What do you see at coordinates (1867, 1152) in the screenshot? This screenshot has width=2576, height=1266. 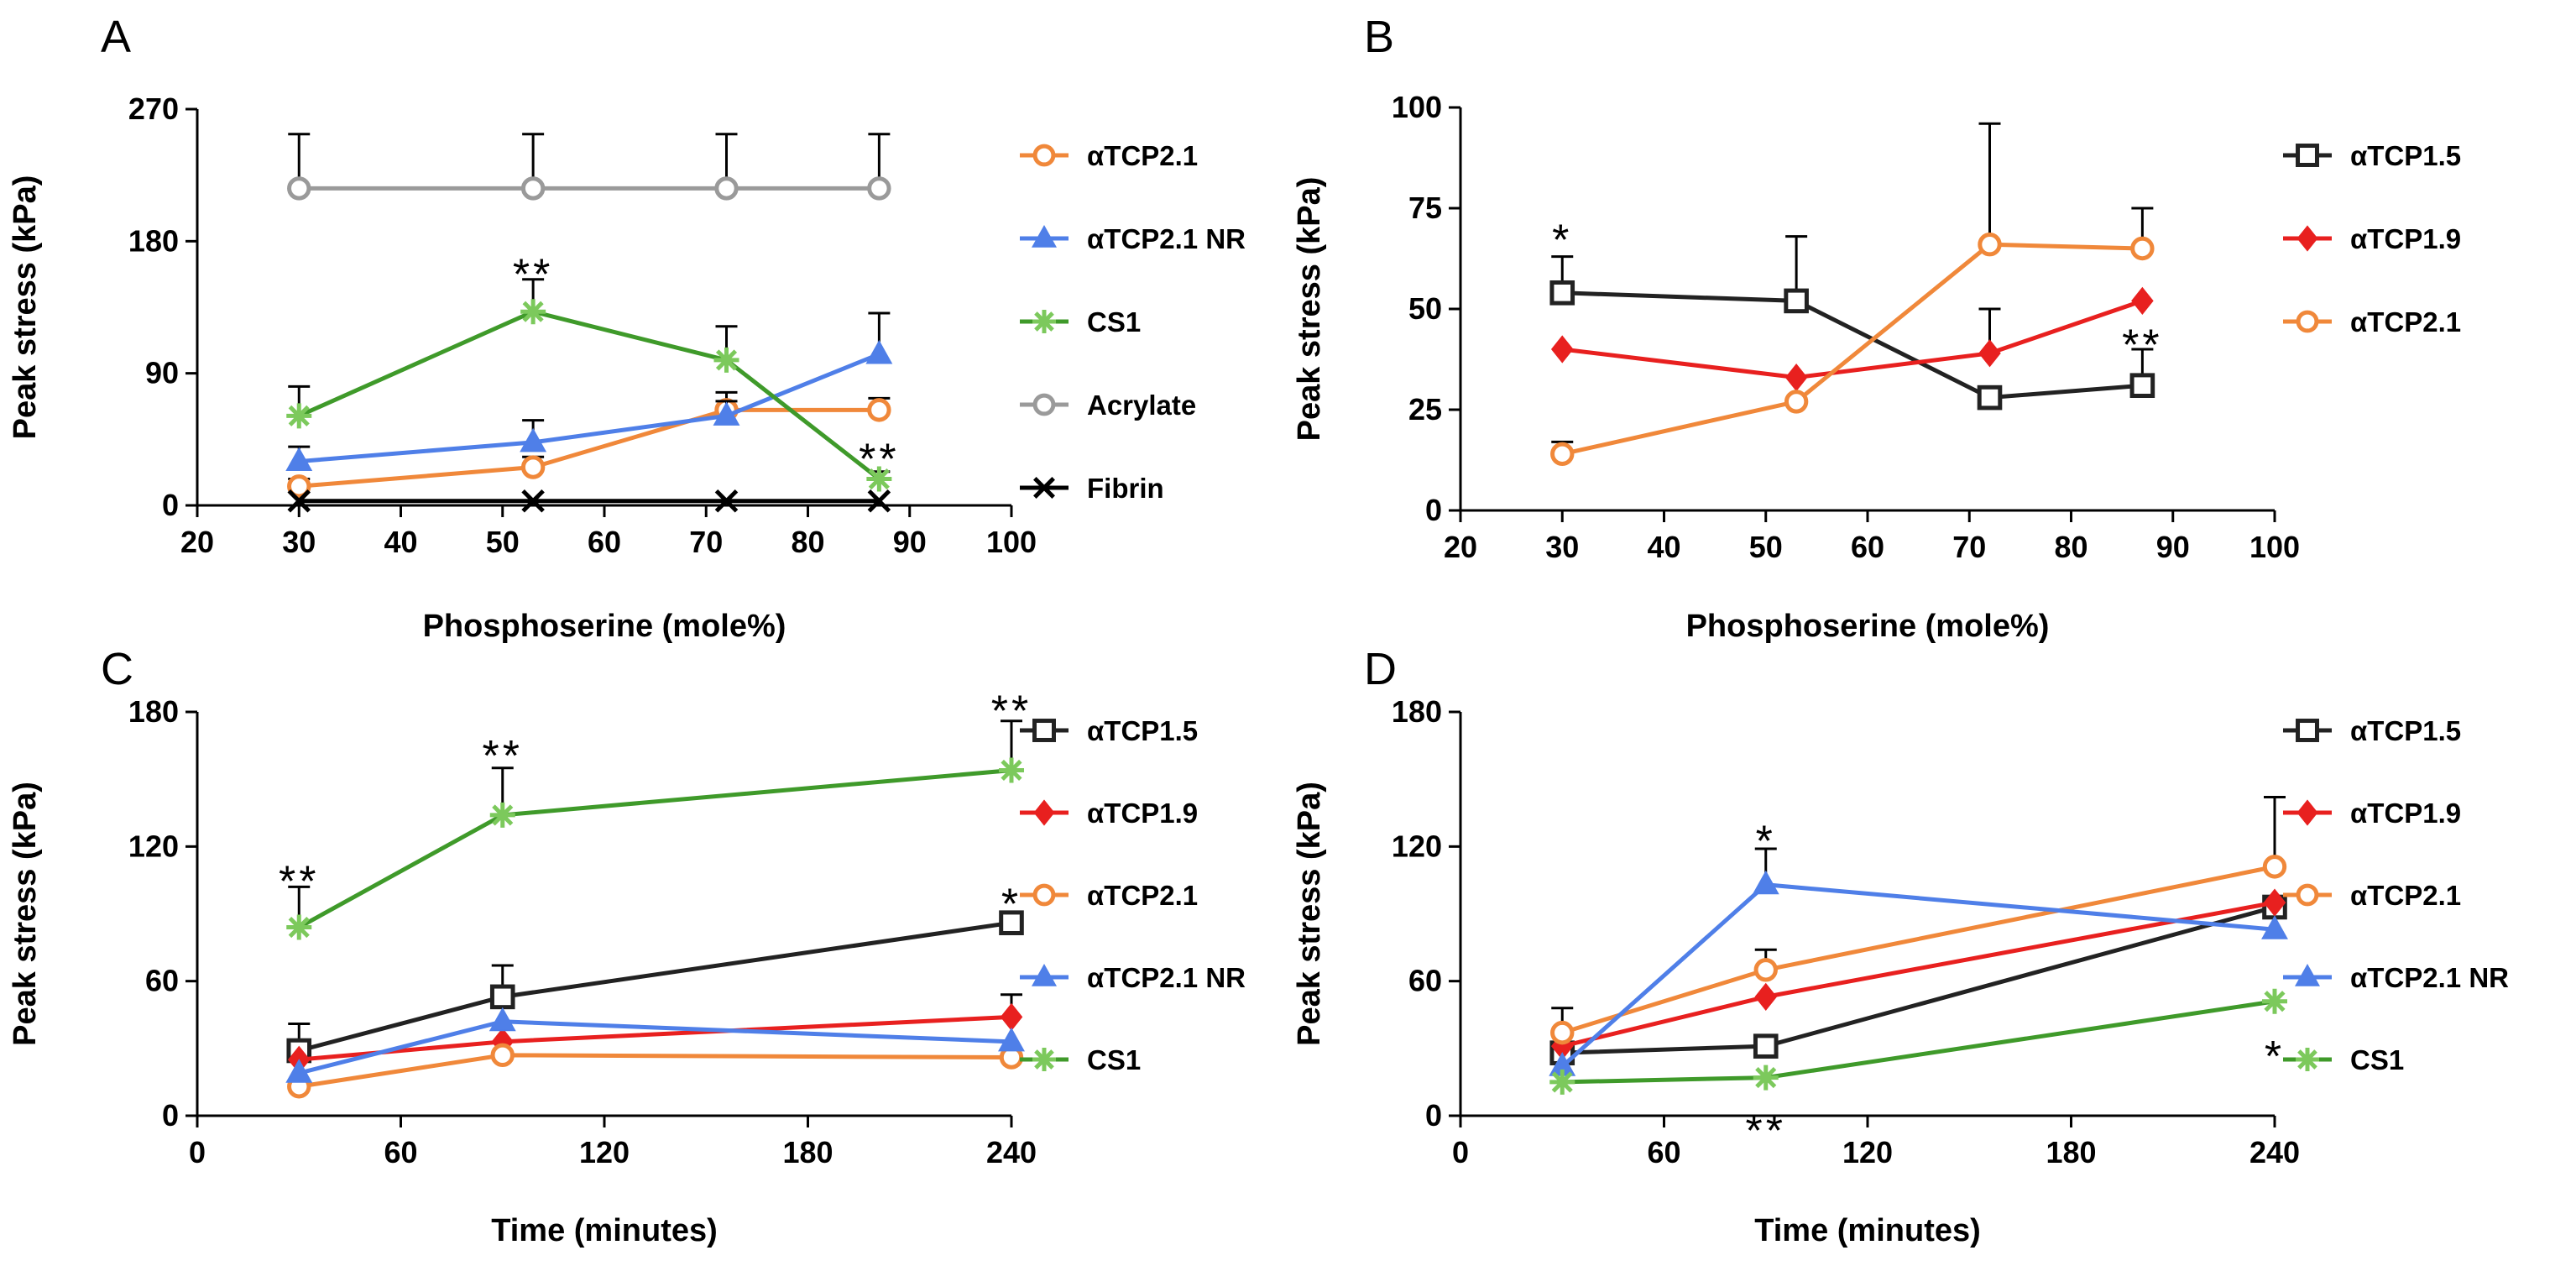 I see `panel-d-x-tick-label: 120` at bounding box center [1867, 1152].